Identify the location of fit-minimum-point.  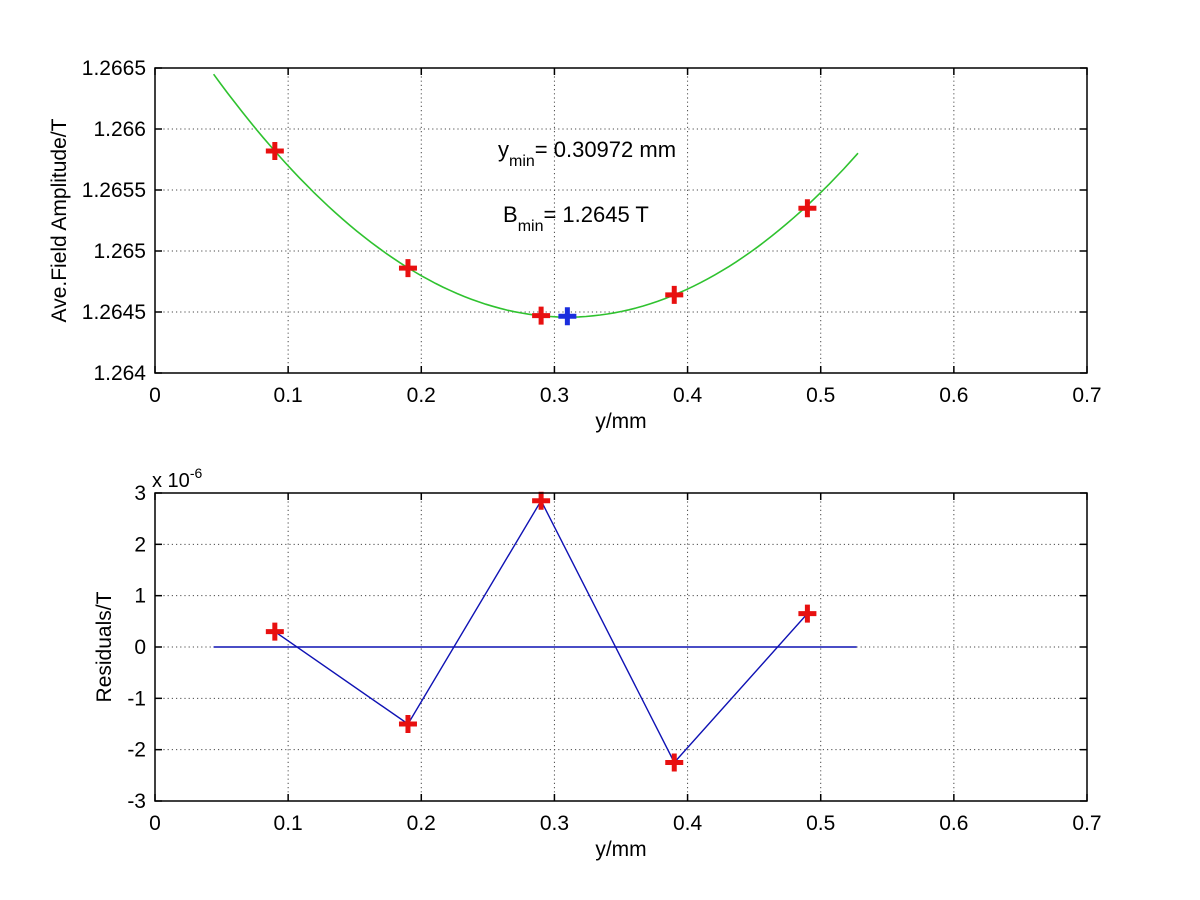
(567, 316).